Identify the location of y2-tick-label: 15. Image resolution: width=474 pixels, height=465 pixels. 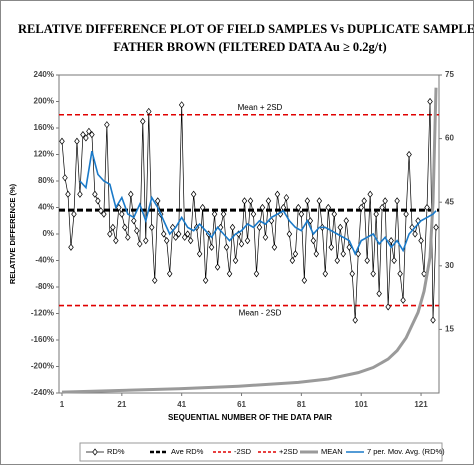
(449, 329).